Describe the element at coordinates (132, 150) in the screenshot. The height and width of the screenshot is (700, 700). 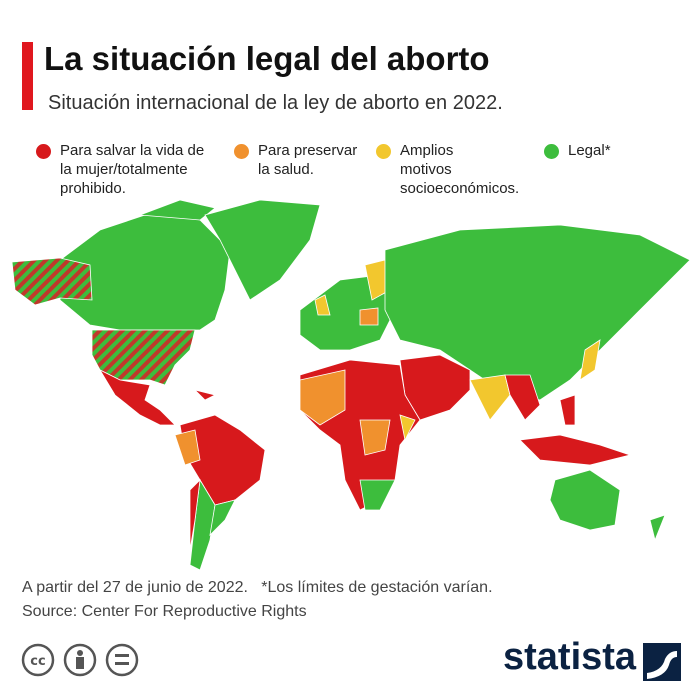
I see `legend-label: Para salvar la vida de` at that location.